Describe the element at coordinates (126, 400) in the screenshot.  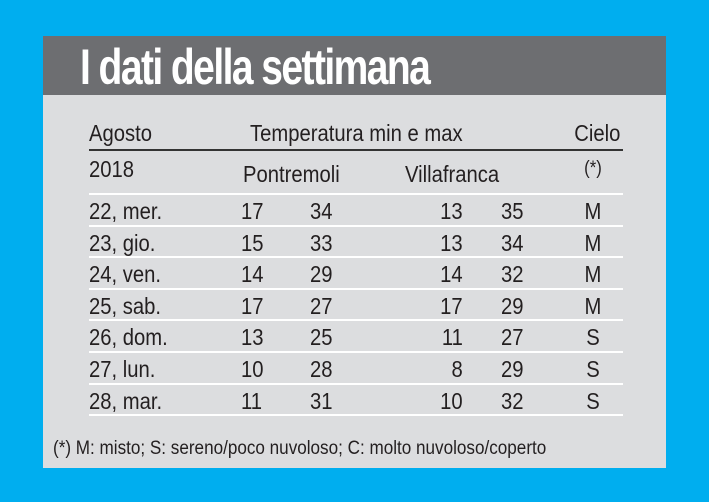
I see `cell-date: 28, mar.` at that location.